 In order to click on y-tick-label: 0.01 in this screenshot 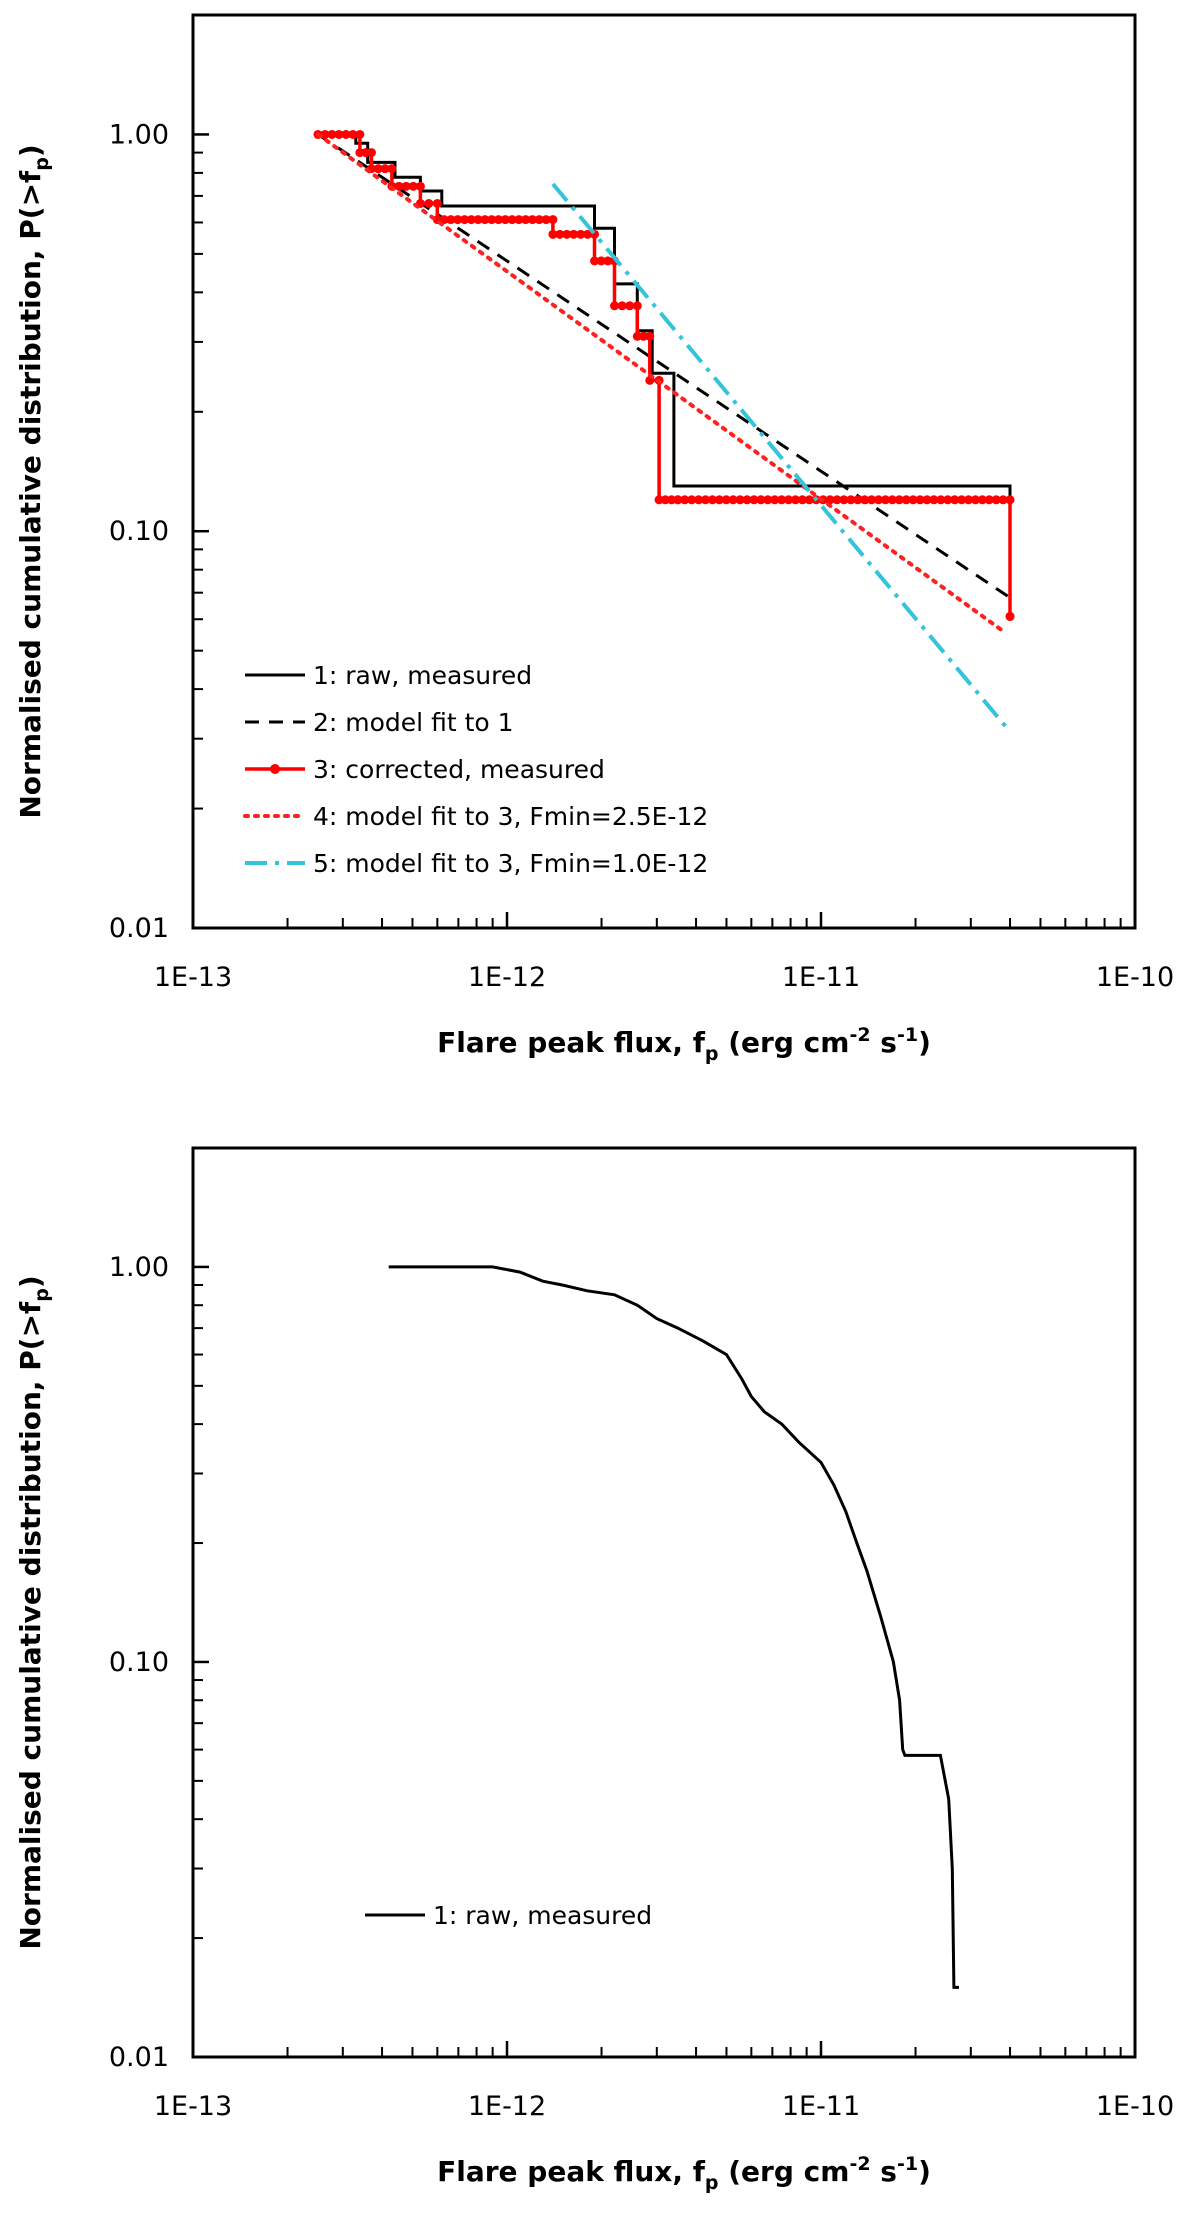, I will do `click(139, 2057)`.